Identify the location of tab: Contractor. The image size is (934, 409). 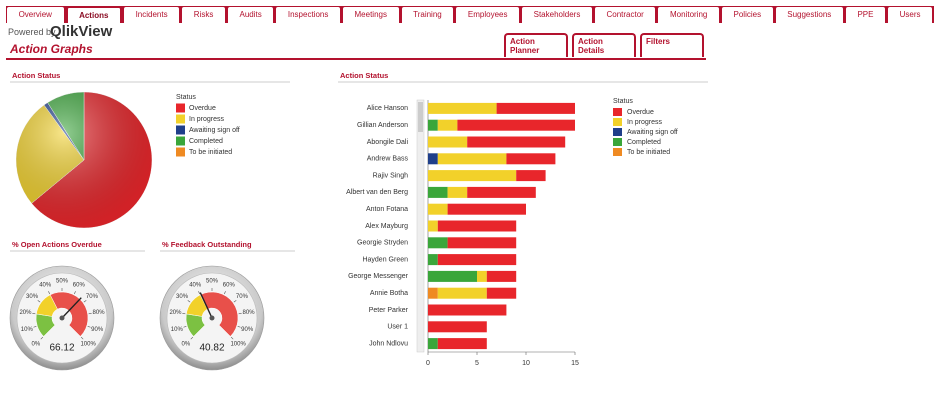
(625, 14).